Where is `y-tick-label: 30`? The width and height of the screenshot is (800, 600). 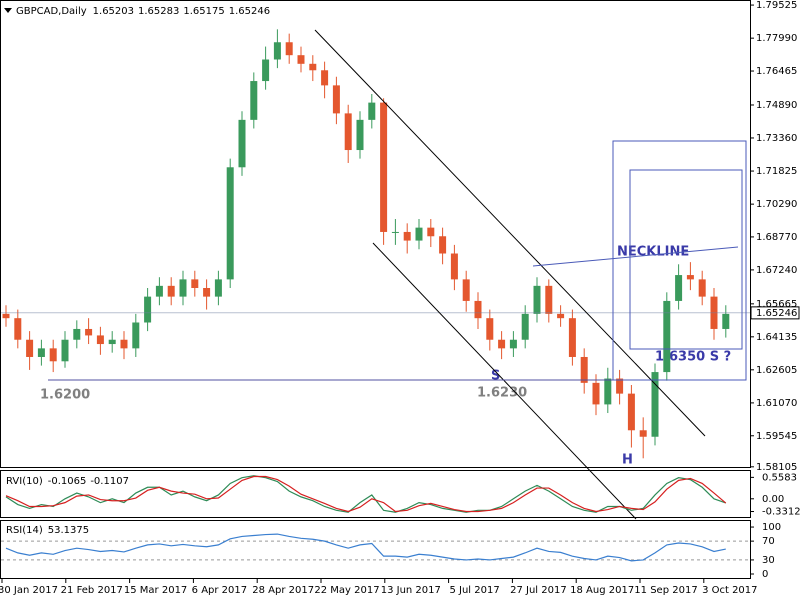
y-tick-label: 30 is located at coordinates (768, 560).